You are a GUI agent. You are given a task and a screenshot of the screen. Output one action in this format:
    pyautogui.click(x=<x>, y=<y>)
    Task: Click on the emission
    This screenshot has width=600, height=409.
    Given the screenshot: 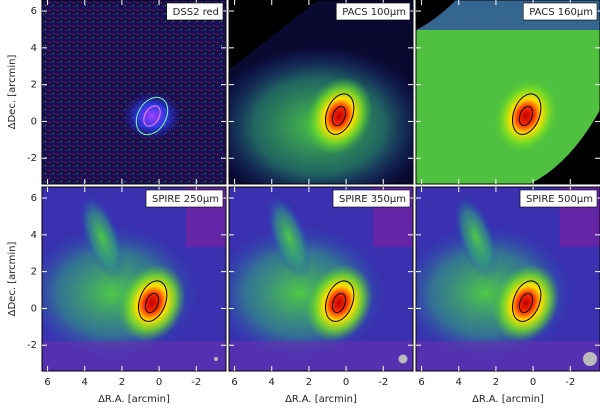 What is the action you would take?
    pyautogui.click(x=152, y=116)
    